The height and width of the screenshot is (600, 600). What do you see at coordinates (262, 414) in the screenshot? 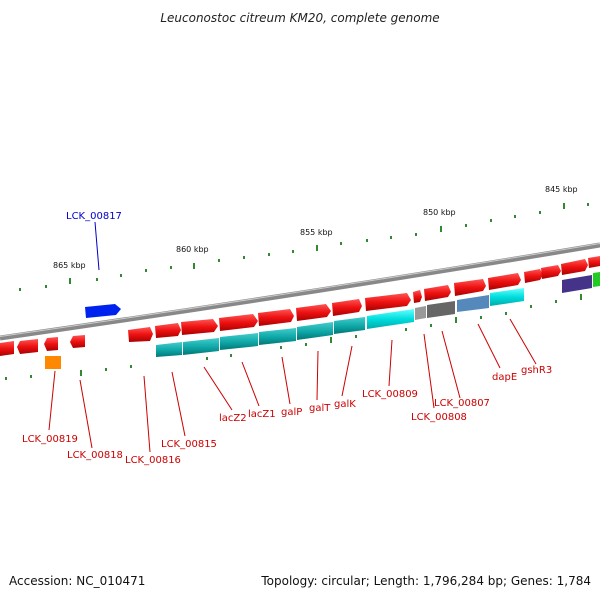
I see `label-lacZ1: lacZ1` at bounding box center [262, 414].